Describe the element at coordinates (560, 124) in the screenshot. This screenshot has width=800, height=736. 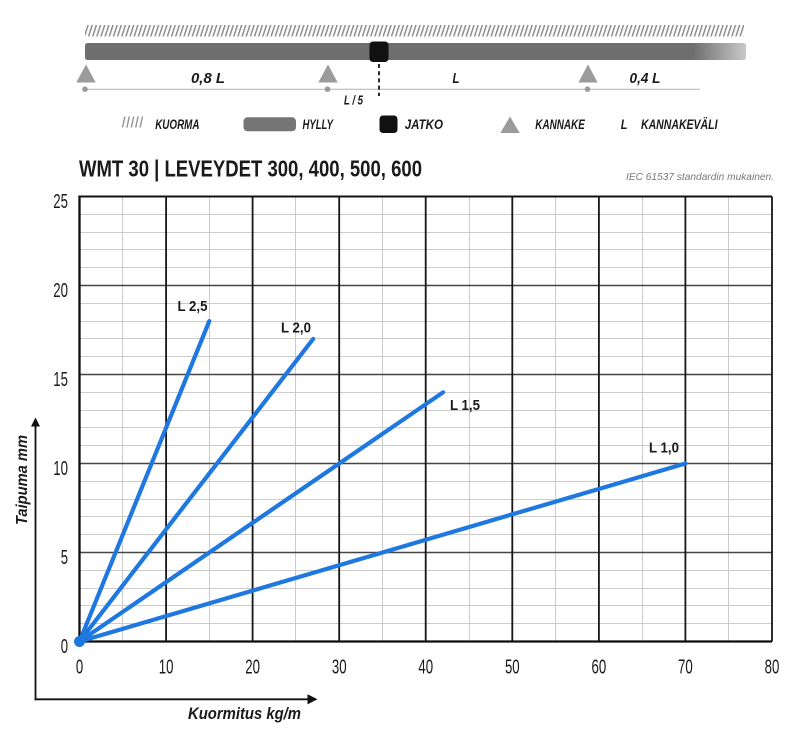
I see `svg-text: KANNAKE` at that location.